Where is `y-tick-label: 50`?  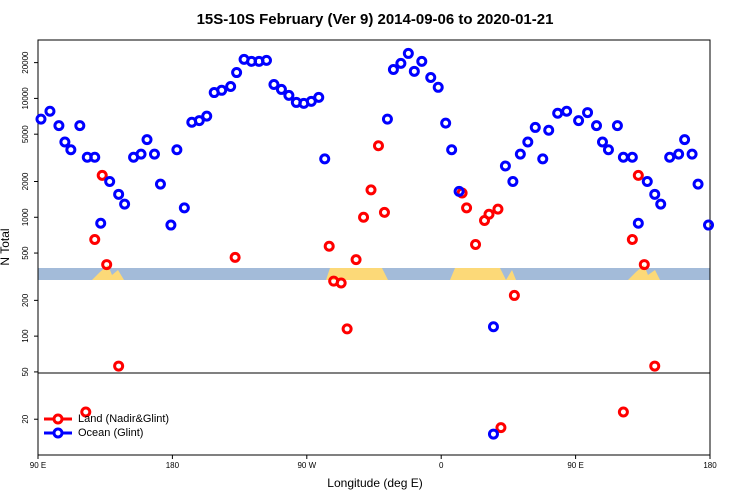 y-tick-label: 50 is located at coordinates (25, 371).